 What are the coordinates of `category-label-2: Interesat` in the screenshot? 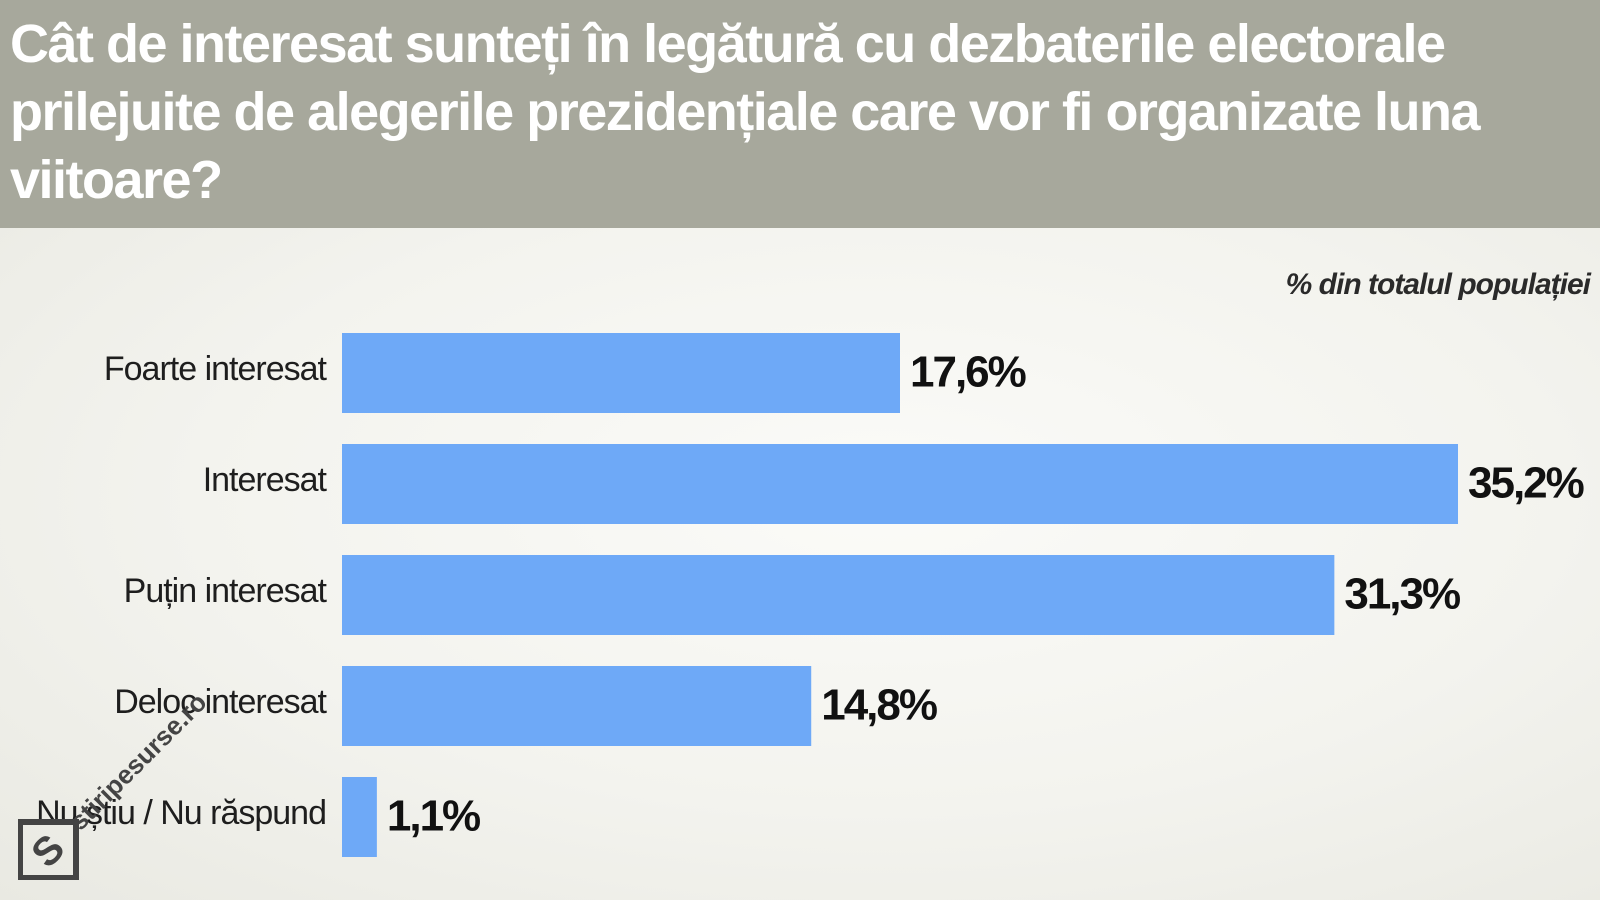 It's located at (265, 480).